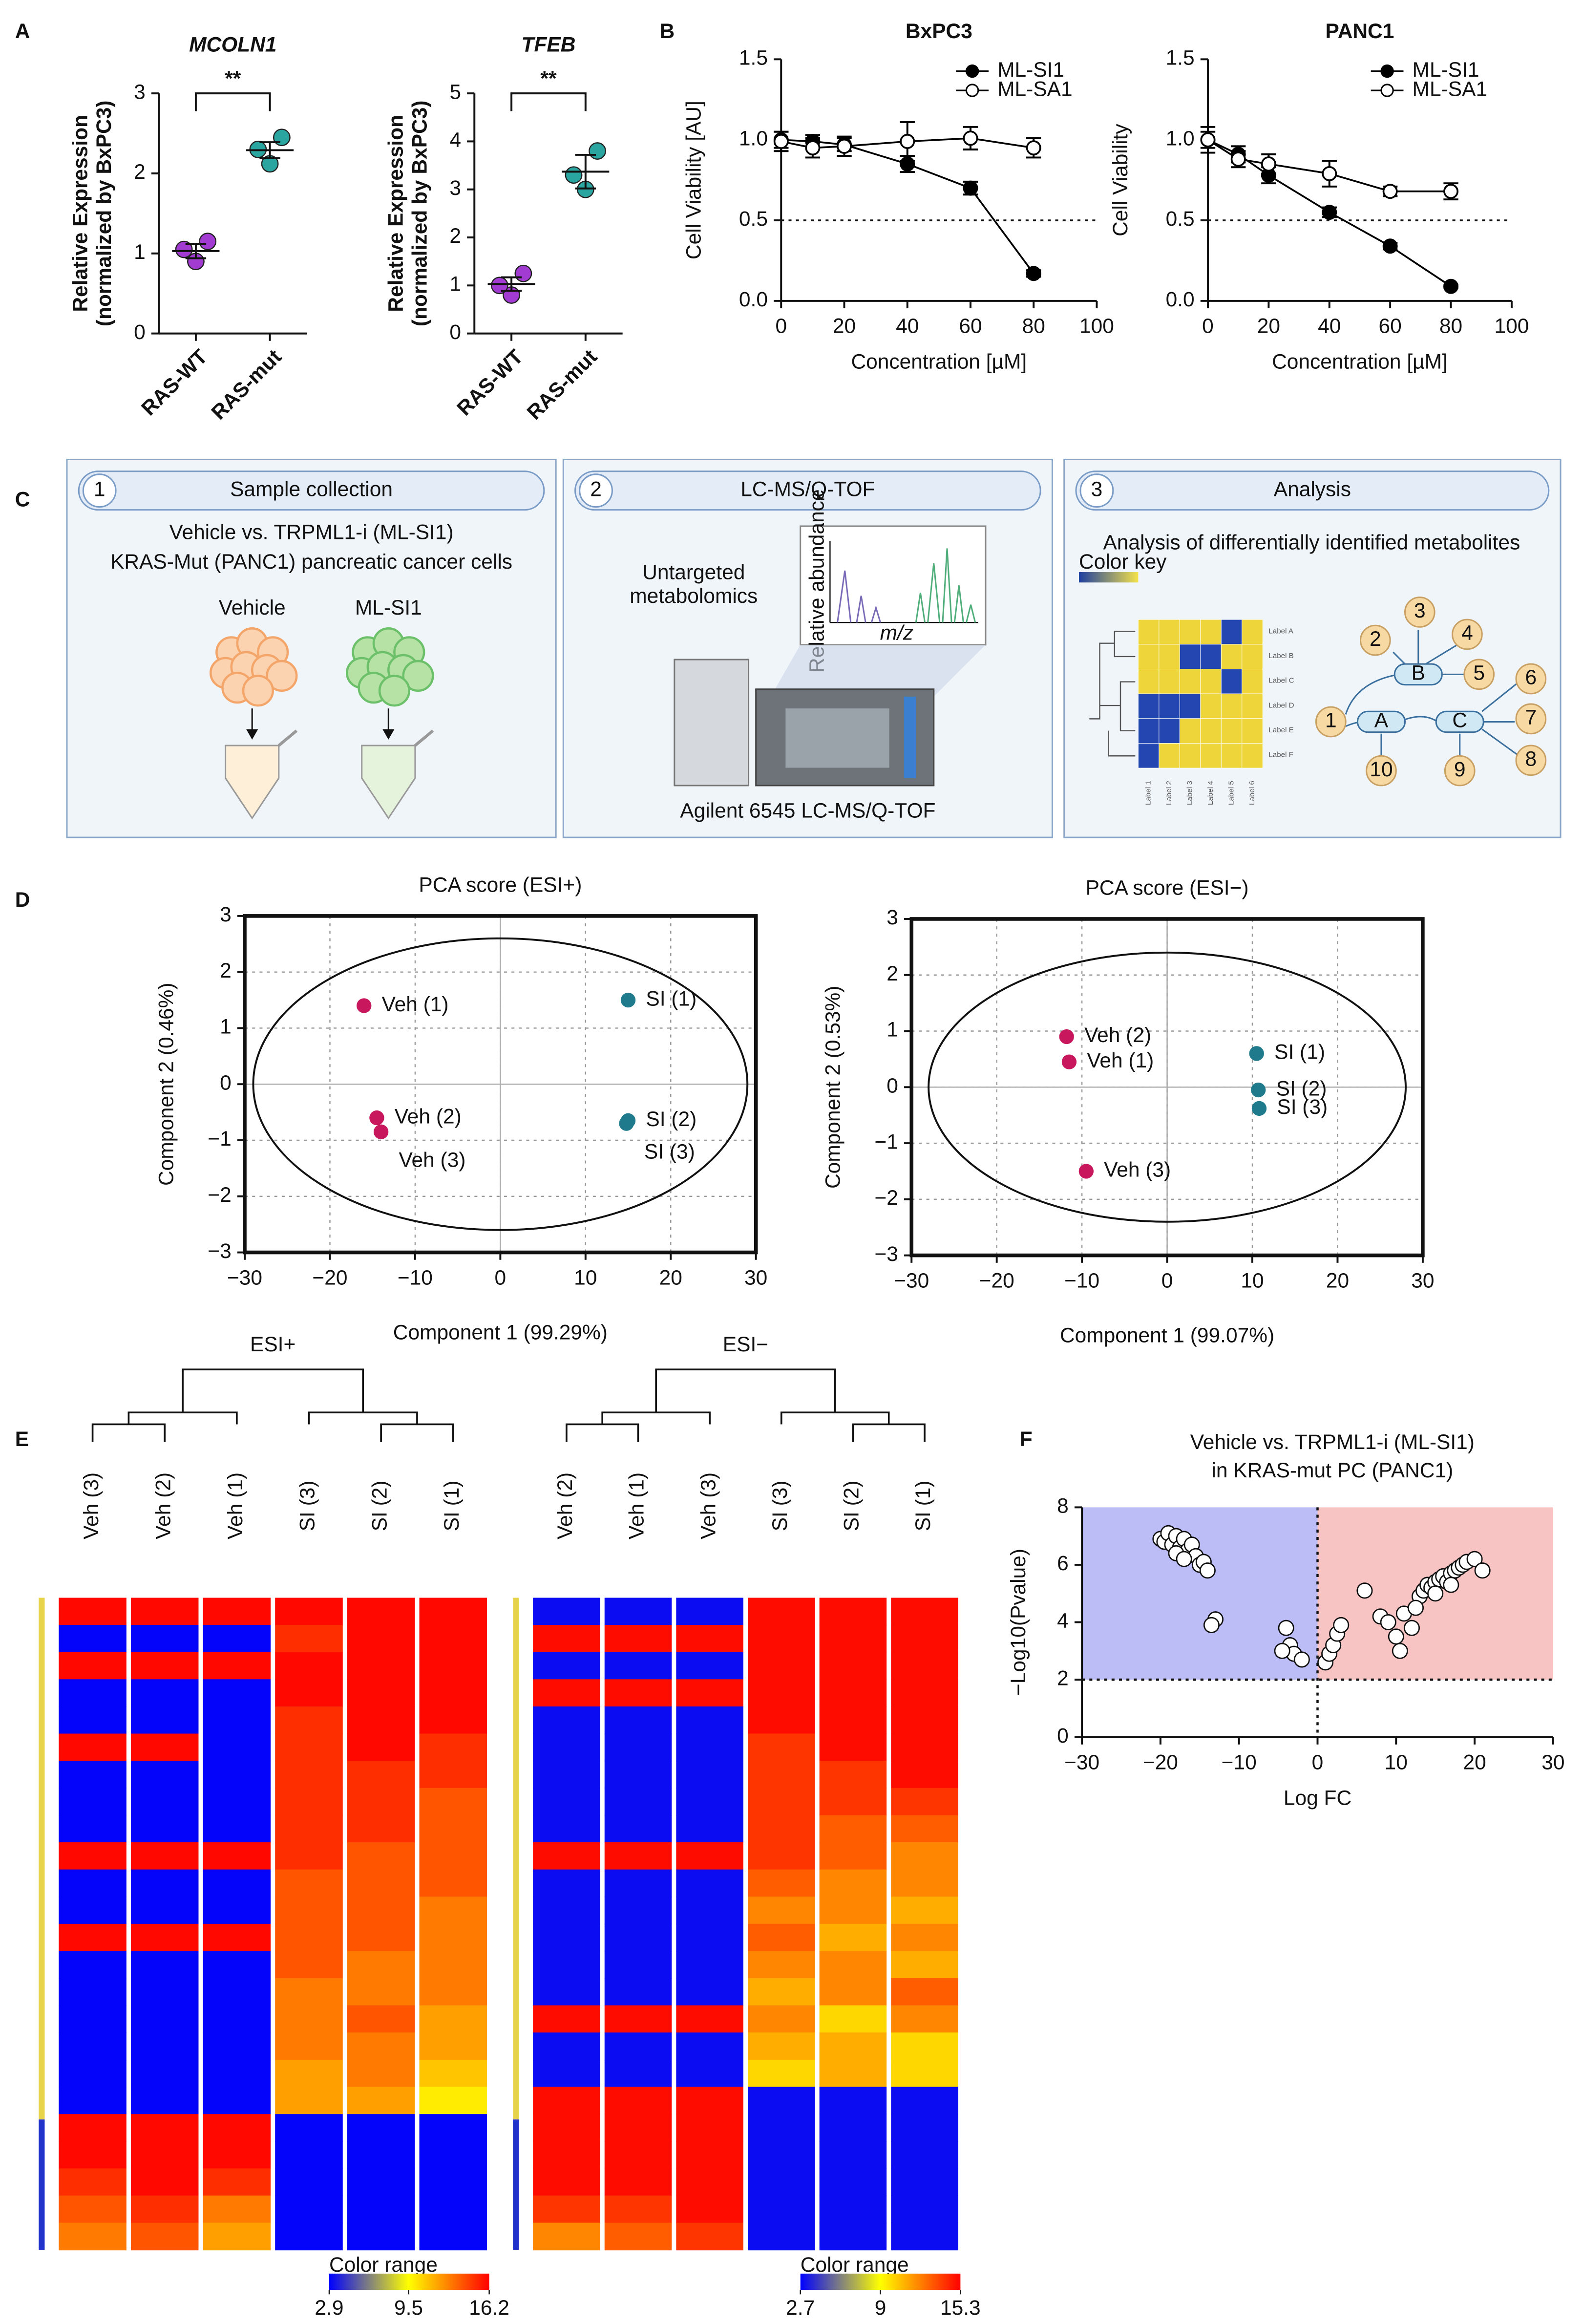  What do you see at coordinates (252, 783) in the screenshot?
I see `tube` at bounding box center [252, 783].